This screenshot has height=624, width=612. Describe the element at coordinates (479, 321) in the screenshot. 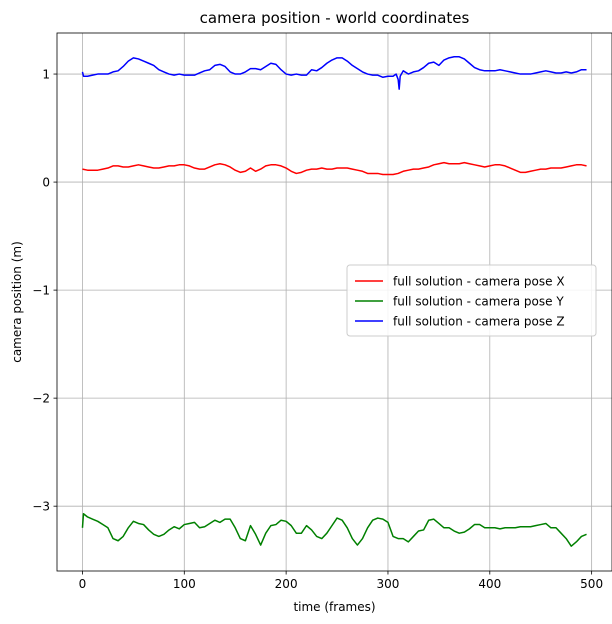

I see `legend-label-pose-z: full solution - camera pose Z` at that location.